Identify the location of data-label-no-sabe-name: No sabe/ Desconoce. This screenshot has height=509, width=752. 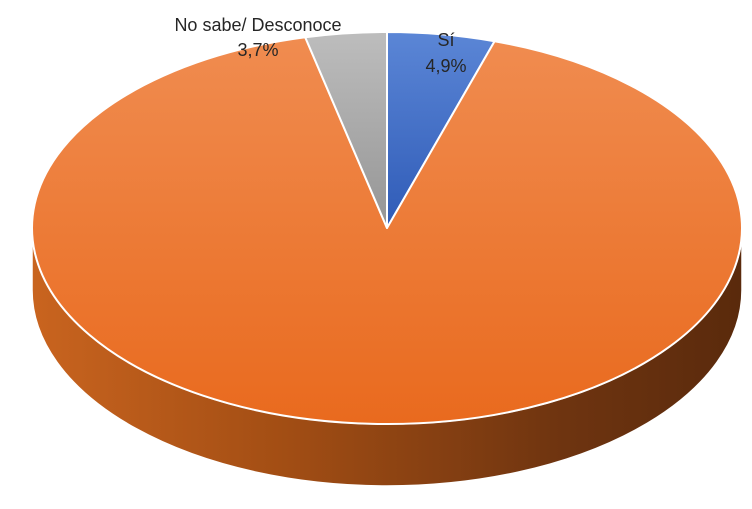
(257, 25).